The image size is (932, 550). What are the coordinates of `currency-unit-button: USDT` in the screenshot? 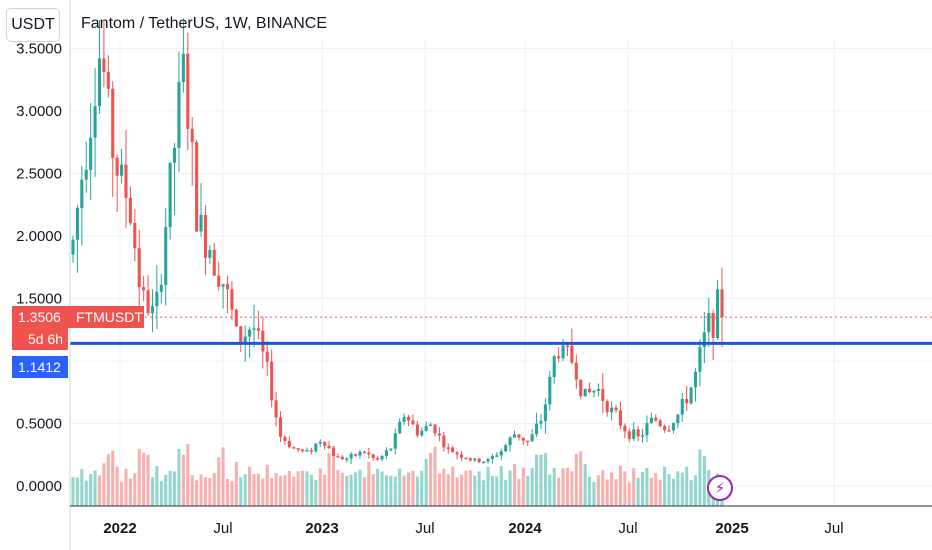 It's located at (33, 25).